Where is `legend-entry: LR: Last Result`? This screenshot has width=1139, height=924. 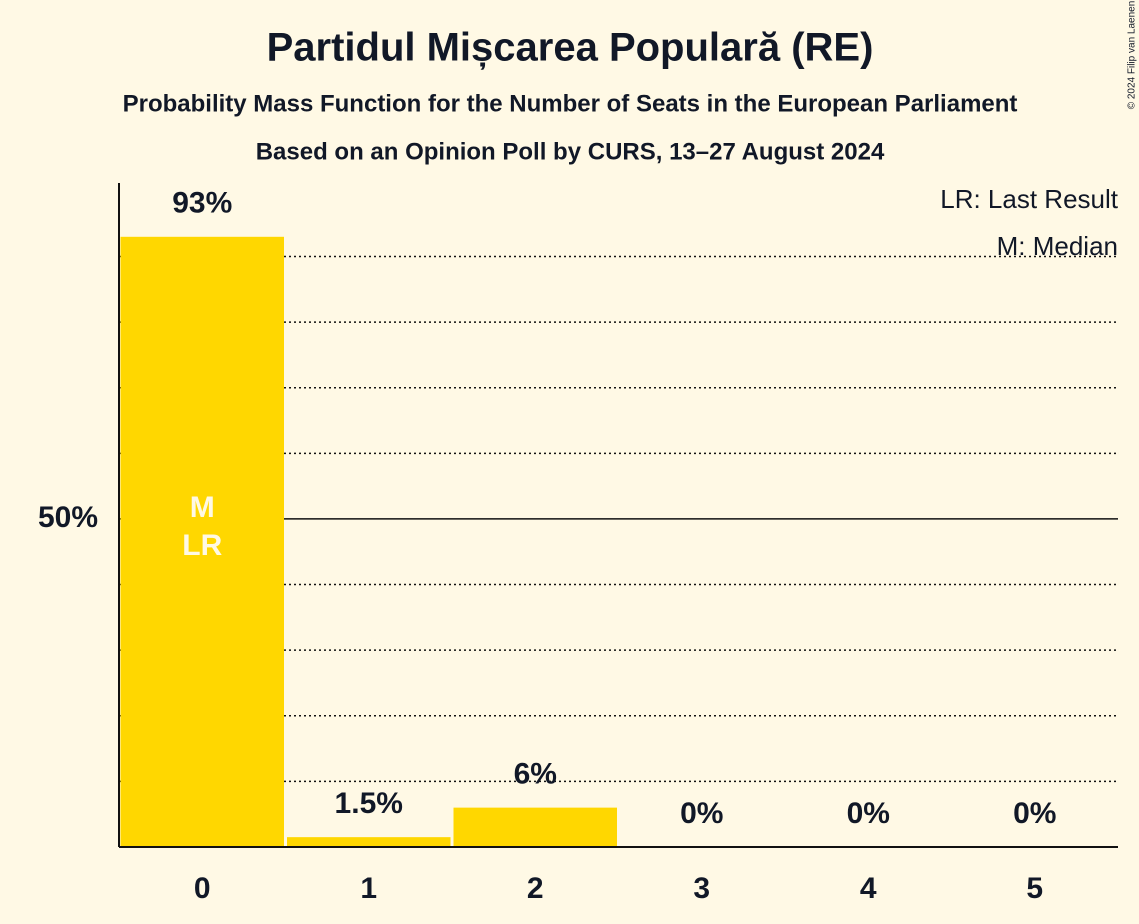 legend-entry: LR: Last Result is located at coordinates (1029, 199).